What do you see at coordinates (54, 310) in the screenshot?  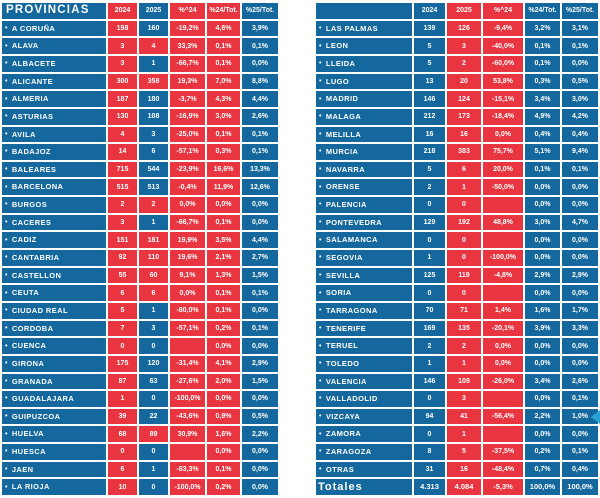 I see `province-name-cell: • CIUDAD REAL` at bounding box center [54, 310].